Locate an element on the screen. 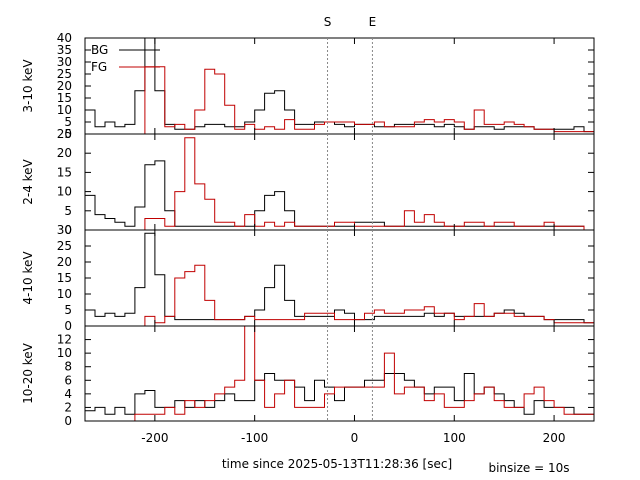 This screenshot has height=480, width=640. x-axis: -200 -100 0 100 200 is located at coordinates (353, 438).